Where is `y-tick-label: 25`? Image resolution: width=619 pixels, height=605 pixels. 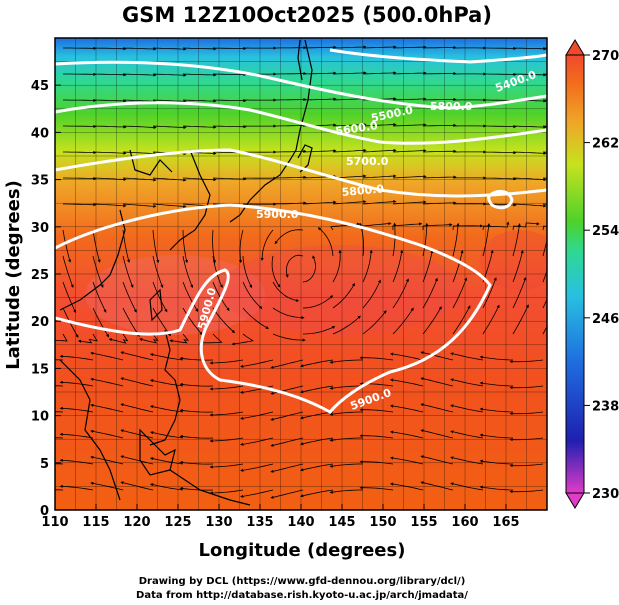
y-tick-label: 25 is located at coordinates (40, 275).